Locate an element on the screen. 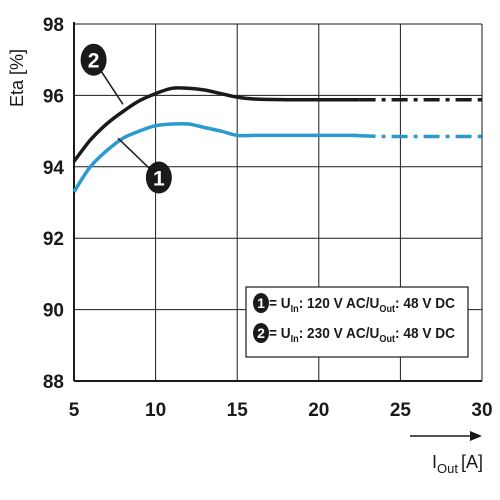 This screenshot has height=500, width=500. legend-entry-1: = UIn: 120 V AC/UOut: 48 V DC is located at coordinates (362, 305).